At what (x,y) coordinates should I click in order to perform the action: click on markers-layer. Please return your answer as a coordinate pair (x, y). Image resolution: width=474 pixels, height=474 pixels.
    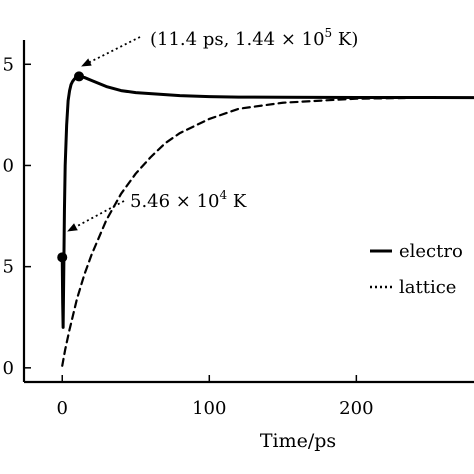
    Looking at the image, I should click on (70, 167).